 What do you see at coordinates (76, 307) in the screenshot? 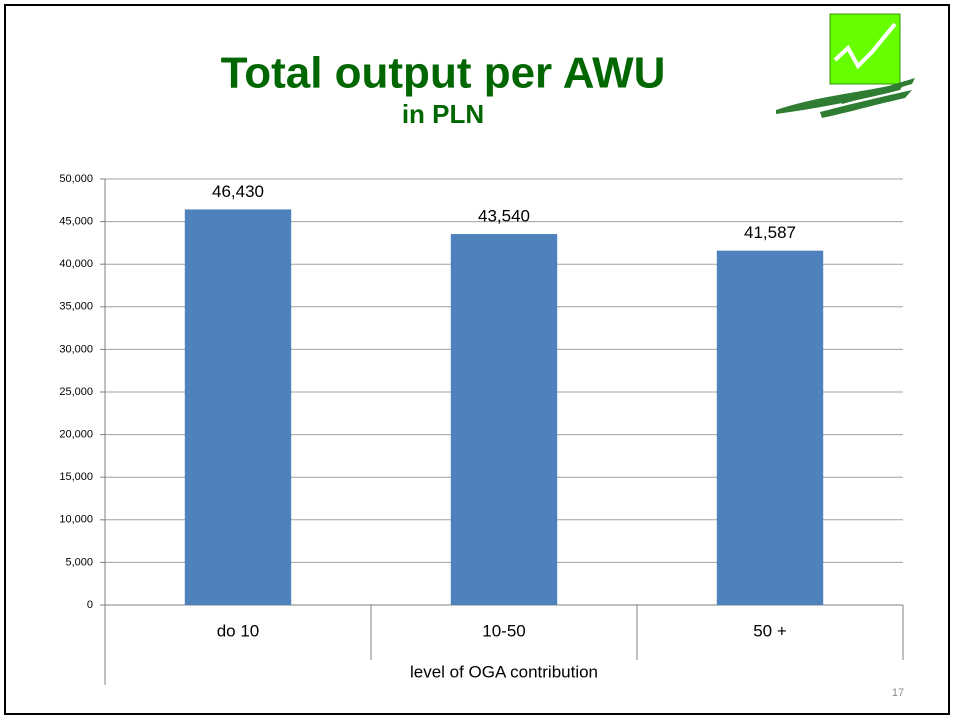
I see `y-tick-label: 35,000` at bounding box center [76, 307].